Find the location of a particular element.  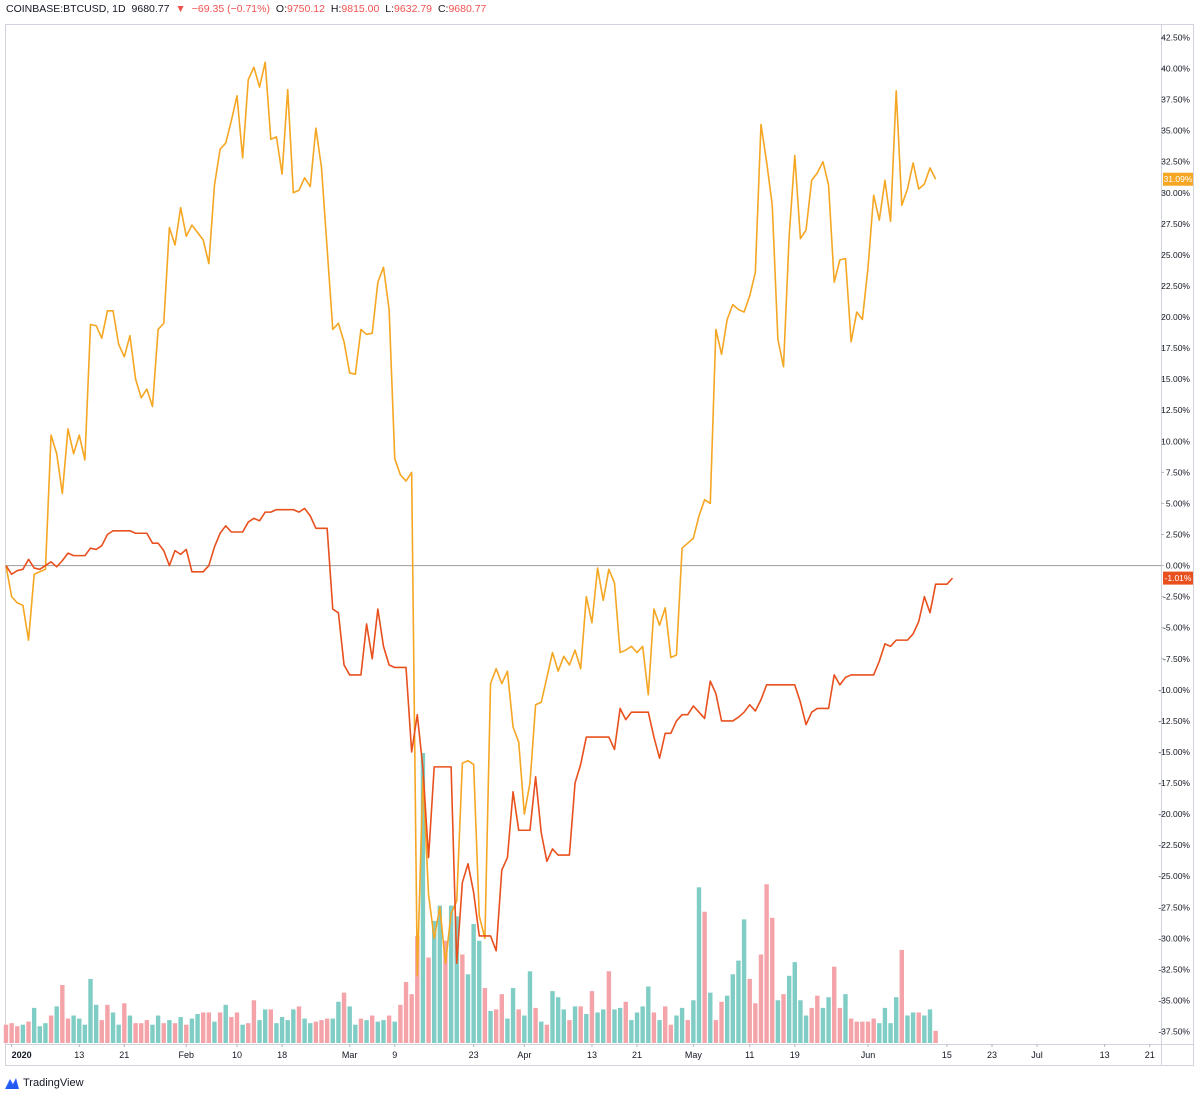

x-tick-label: 10 is located at coordinates (237, 1055).